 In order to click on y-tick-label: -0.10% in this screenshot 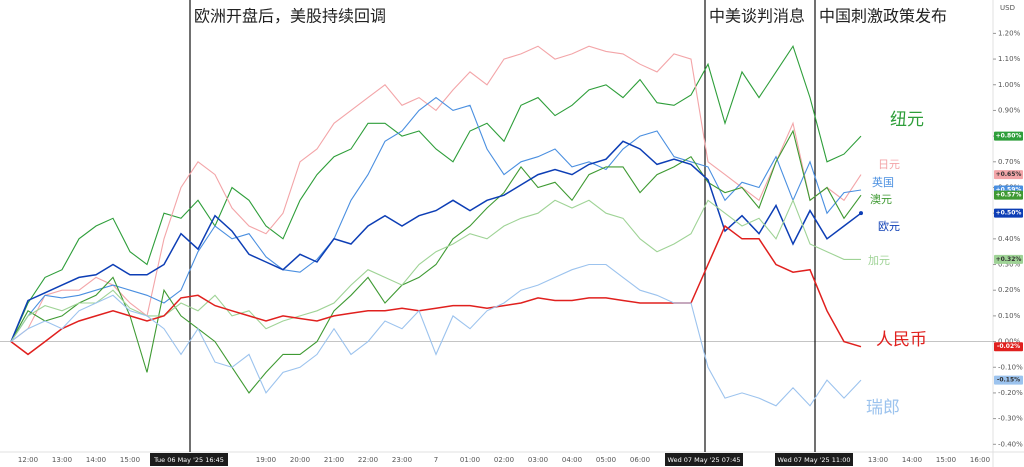, I will do `click(1010, 367)`.